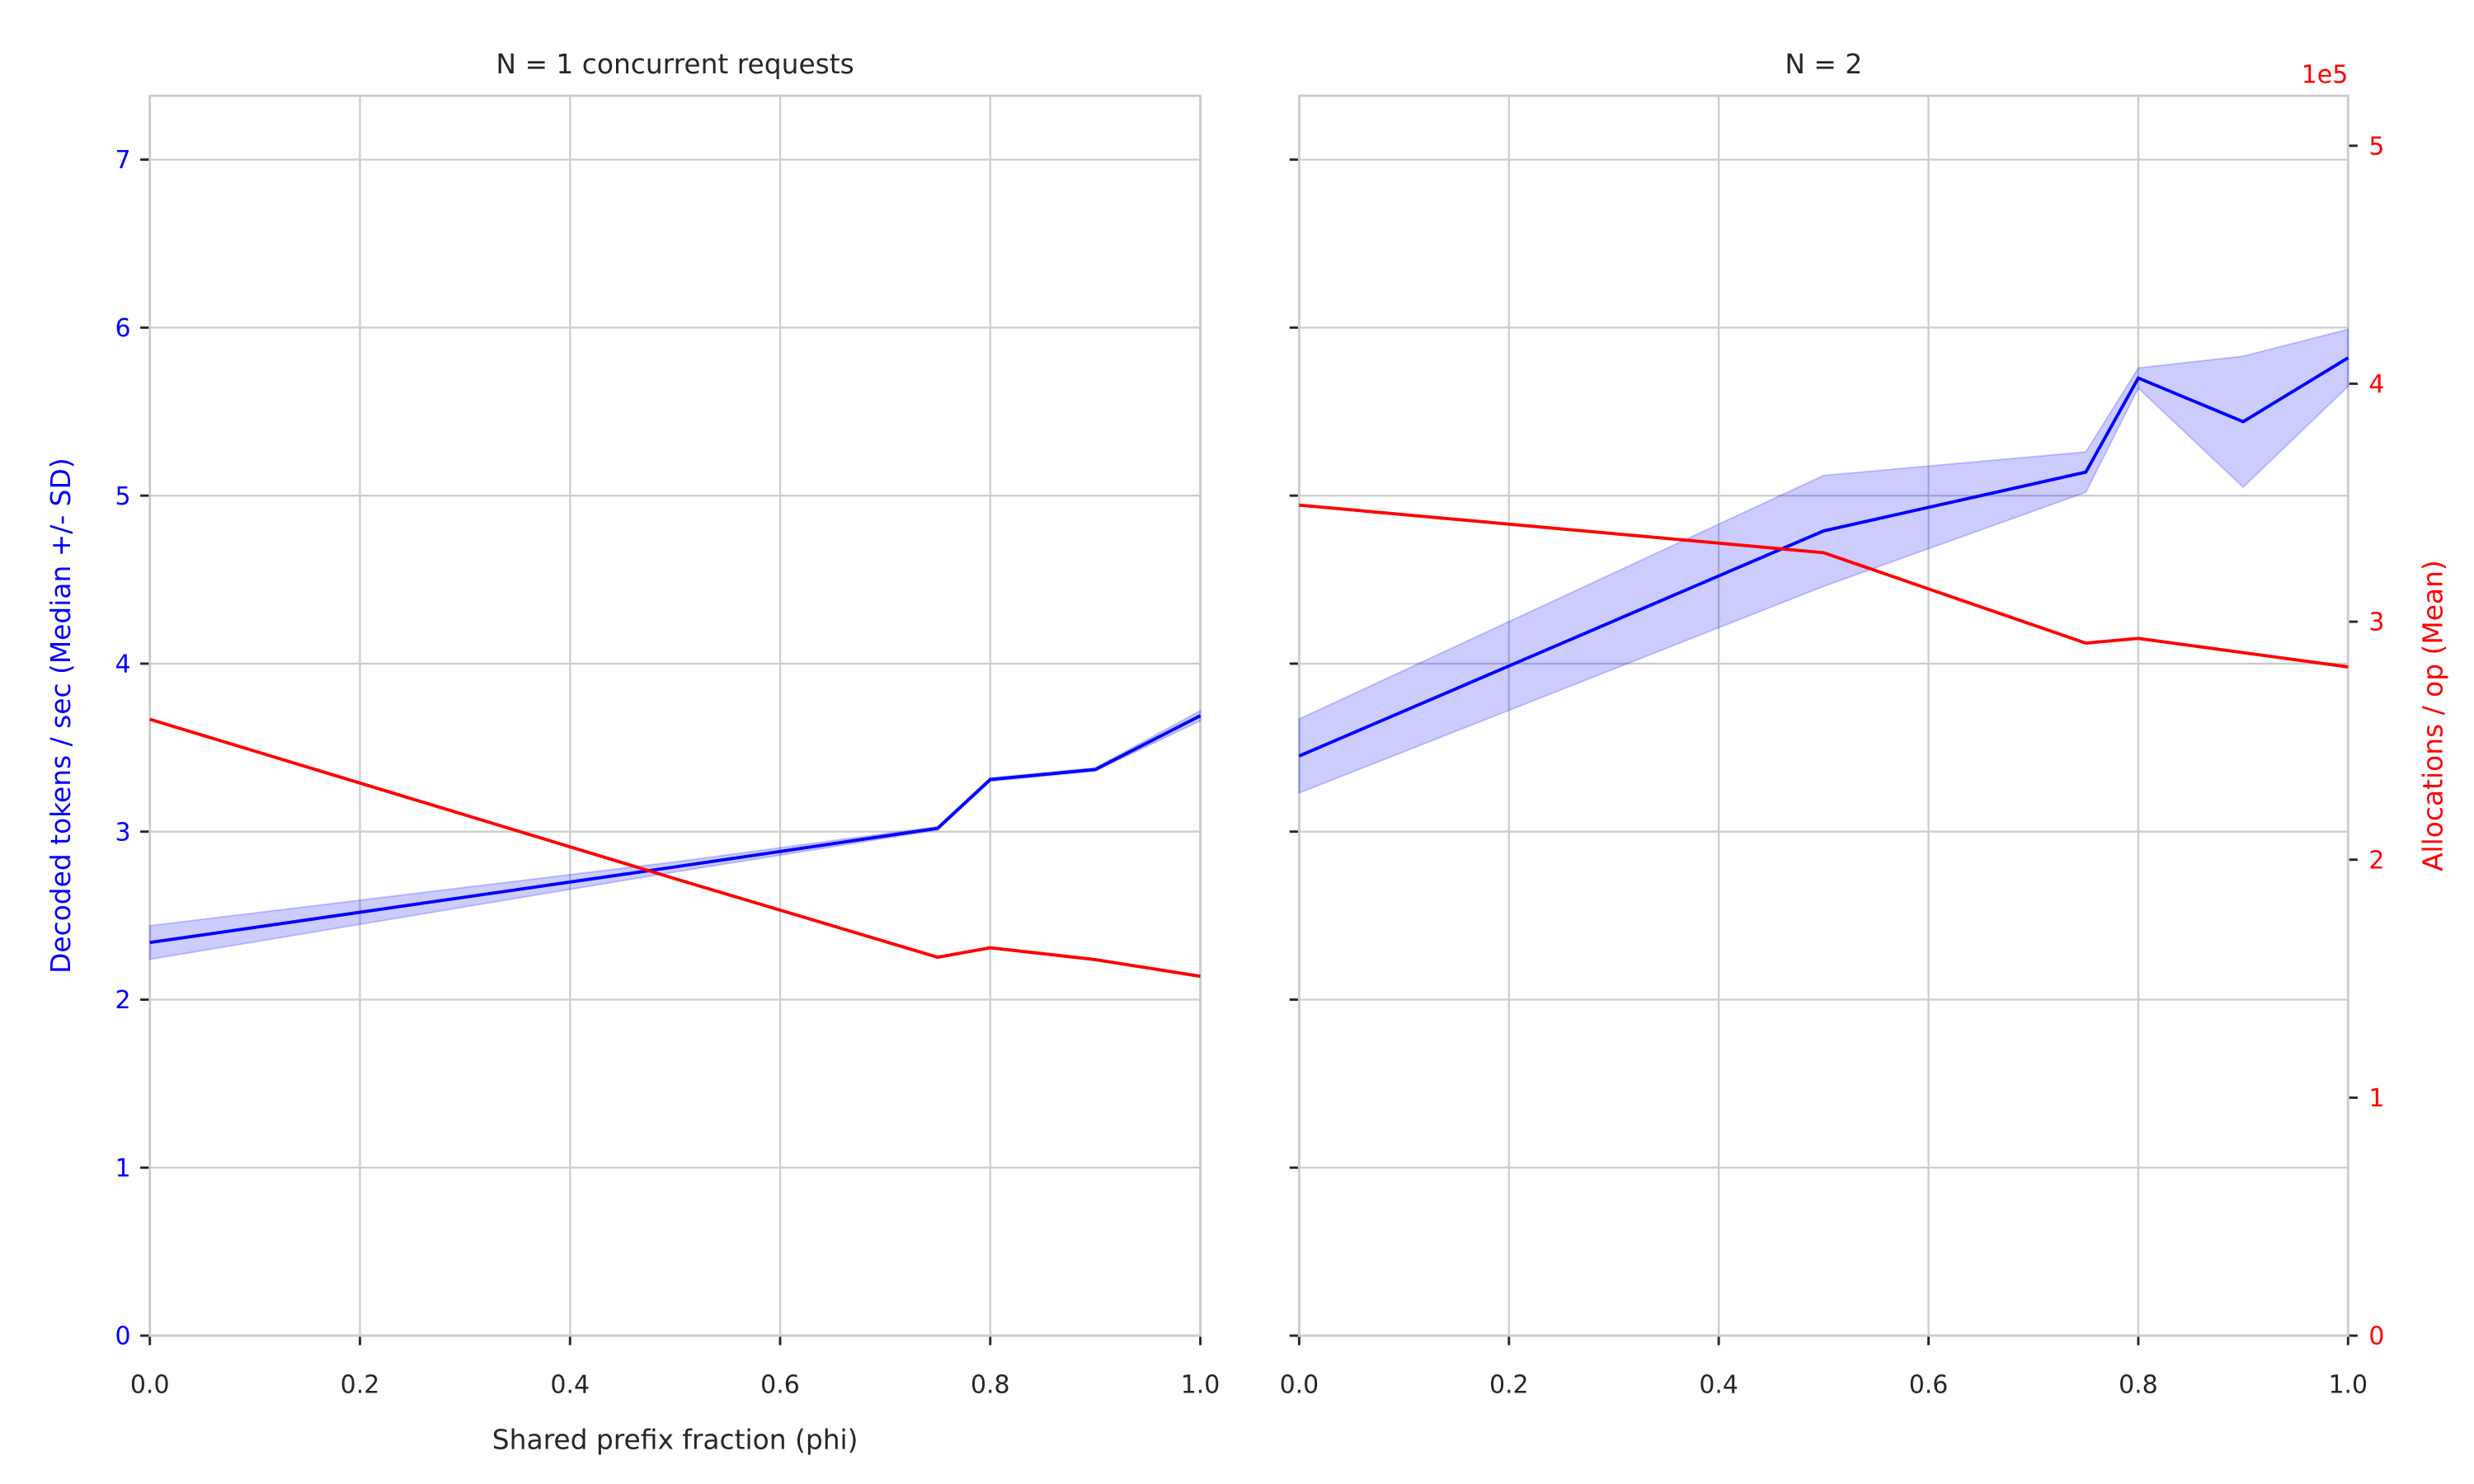  Describe the element at coordinates (675, 64) in the screenshot. I see `panel-title: N = 1 concurrent requests` at that location.